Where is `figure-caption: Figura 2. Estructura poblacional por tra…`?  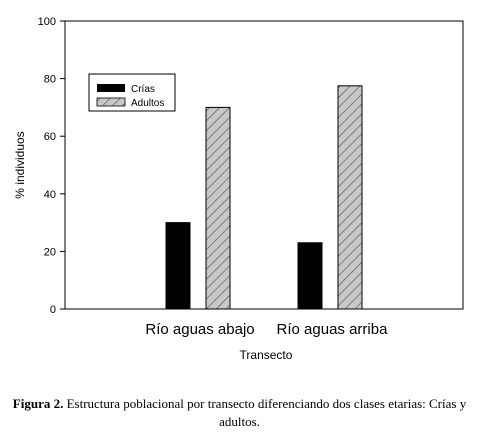 figure-caption: Figura 2. Estructura poblacional por tra… is located at coordinates (239, 413).